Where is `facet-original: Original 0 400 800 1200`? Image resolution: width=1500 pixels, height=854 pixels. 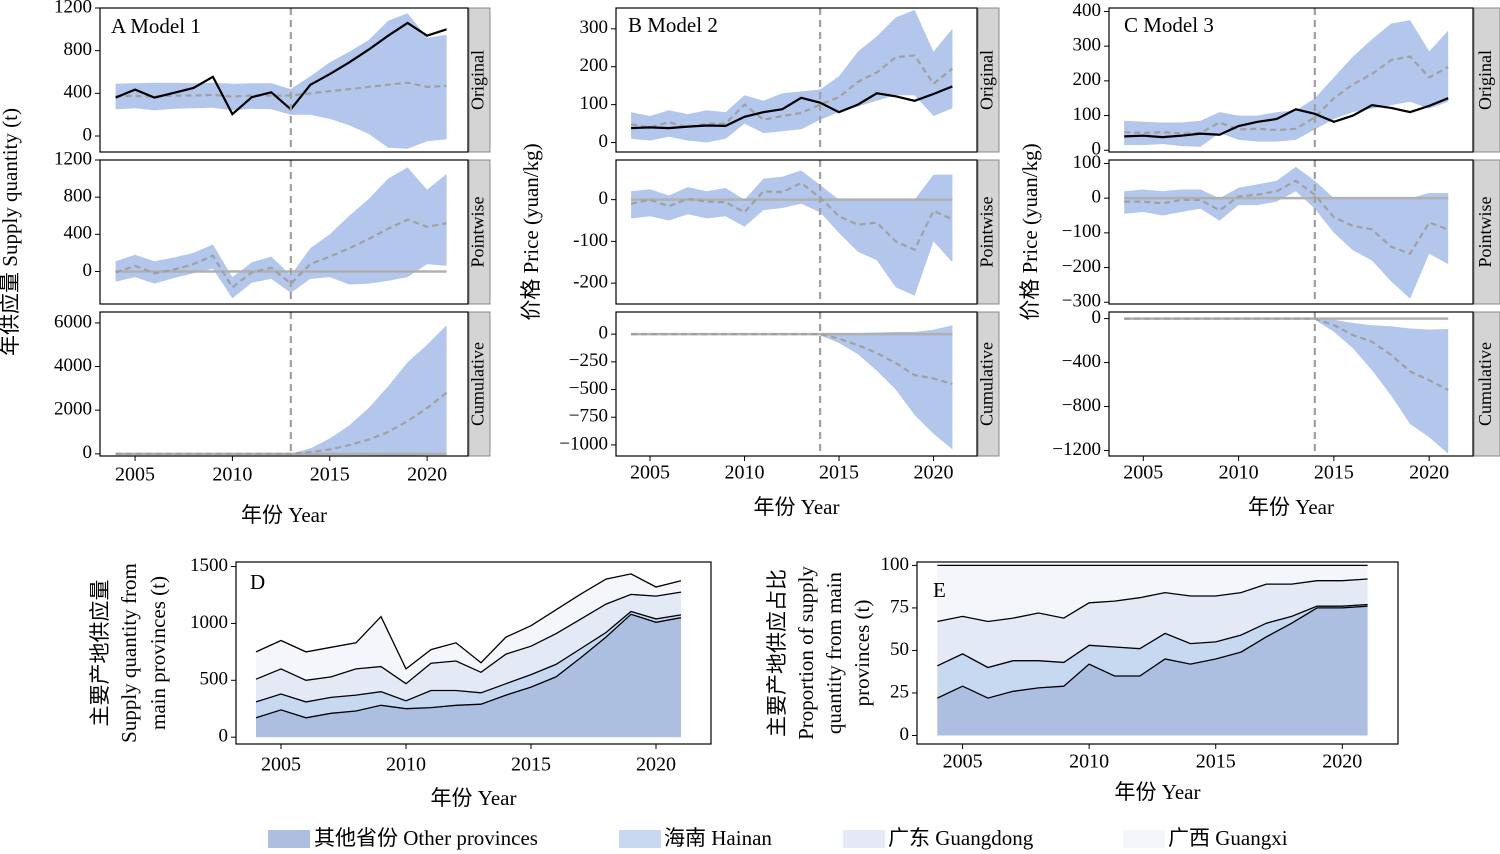 facet-original: Original 0 400 800 1200 is located at coordinates (272, 76).